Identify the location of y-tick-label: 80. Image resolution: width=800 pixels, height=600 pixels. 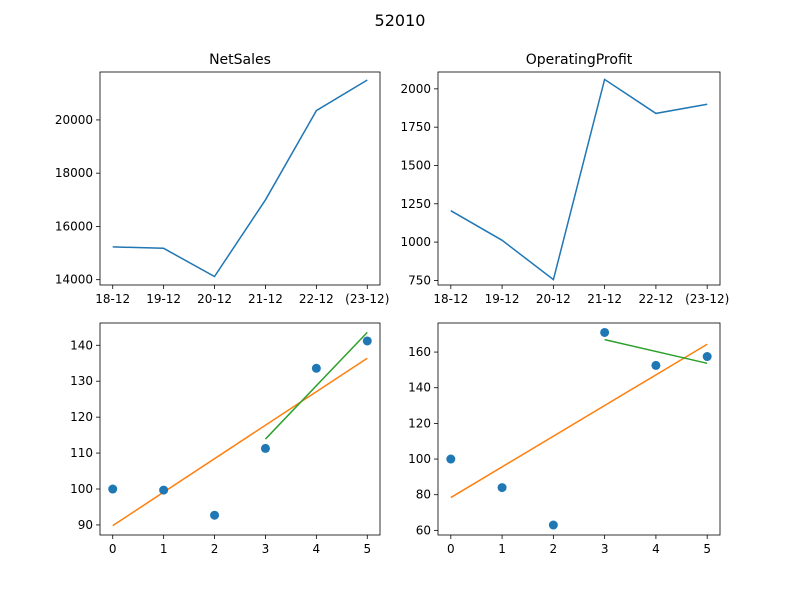
(423, 495).